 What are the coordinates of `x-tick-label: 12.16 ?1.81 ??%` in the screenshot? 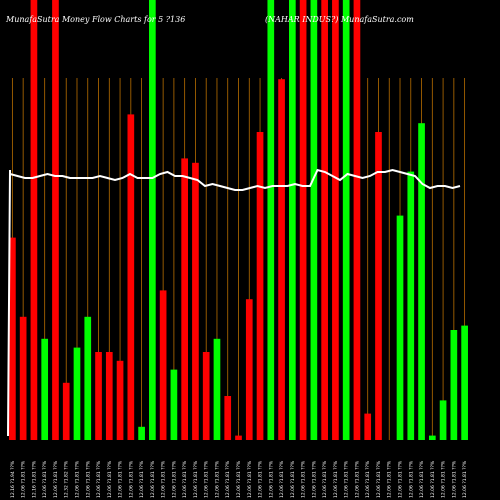 It's located at (34, 479).